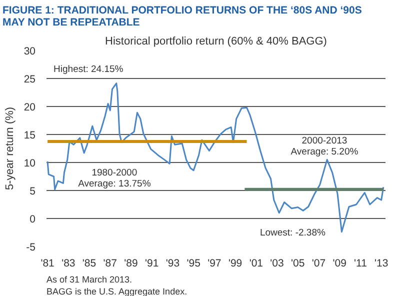 This screenshot has height=296, width=399. What do you see at coordinates (89, 69) in the screenshot?
I see `annotation: Highest: 24.15%` at bounding box center [89, 69].